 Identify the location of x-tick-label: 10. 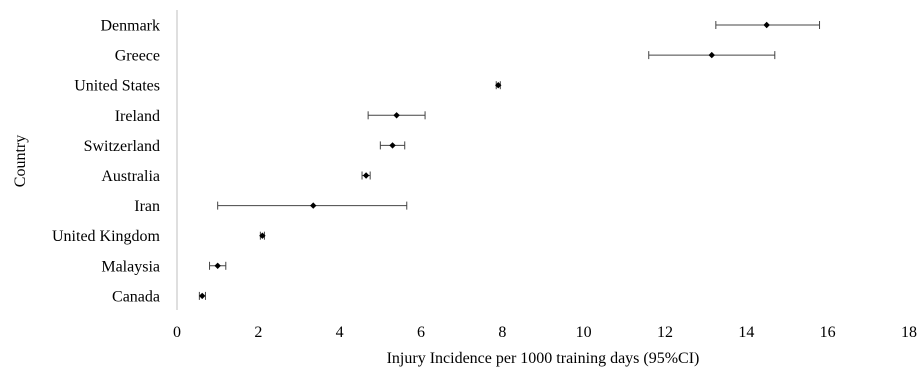
(584, 332).